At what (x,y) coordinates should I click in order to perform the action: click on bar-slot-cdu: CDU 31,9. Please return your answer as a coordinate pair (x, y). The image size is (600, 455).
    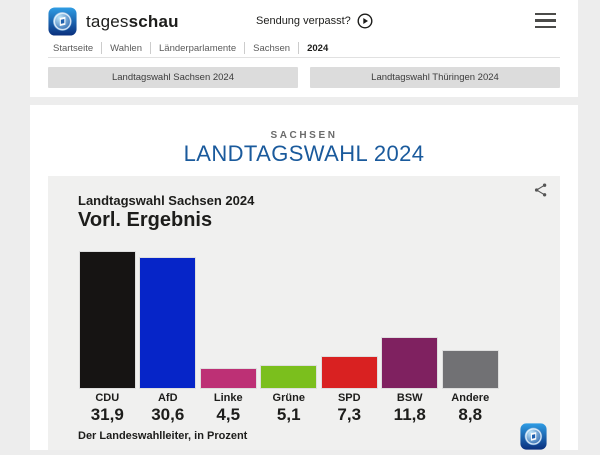
    Looking at the image, I should click on (107, 335).